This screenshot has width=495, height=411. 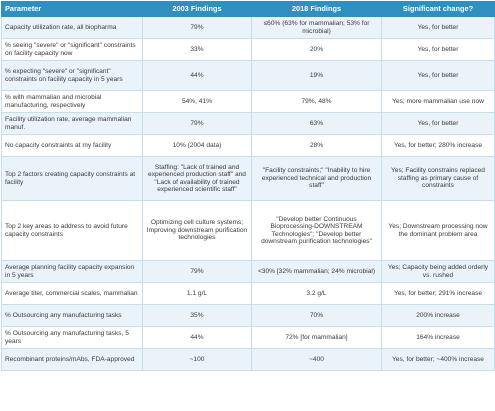 What do you see at coordinates (197, 9) in the screenshot?
I see `header-2003-findings: 2003 Findings` at bounding box center [197, 9].